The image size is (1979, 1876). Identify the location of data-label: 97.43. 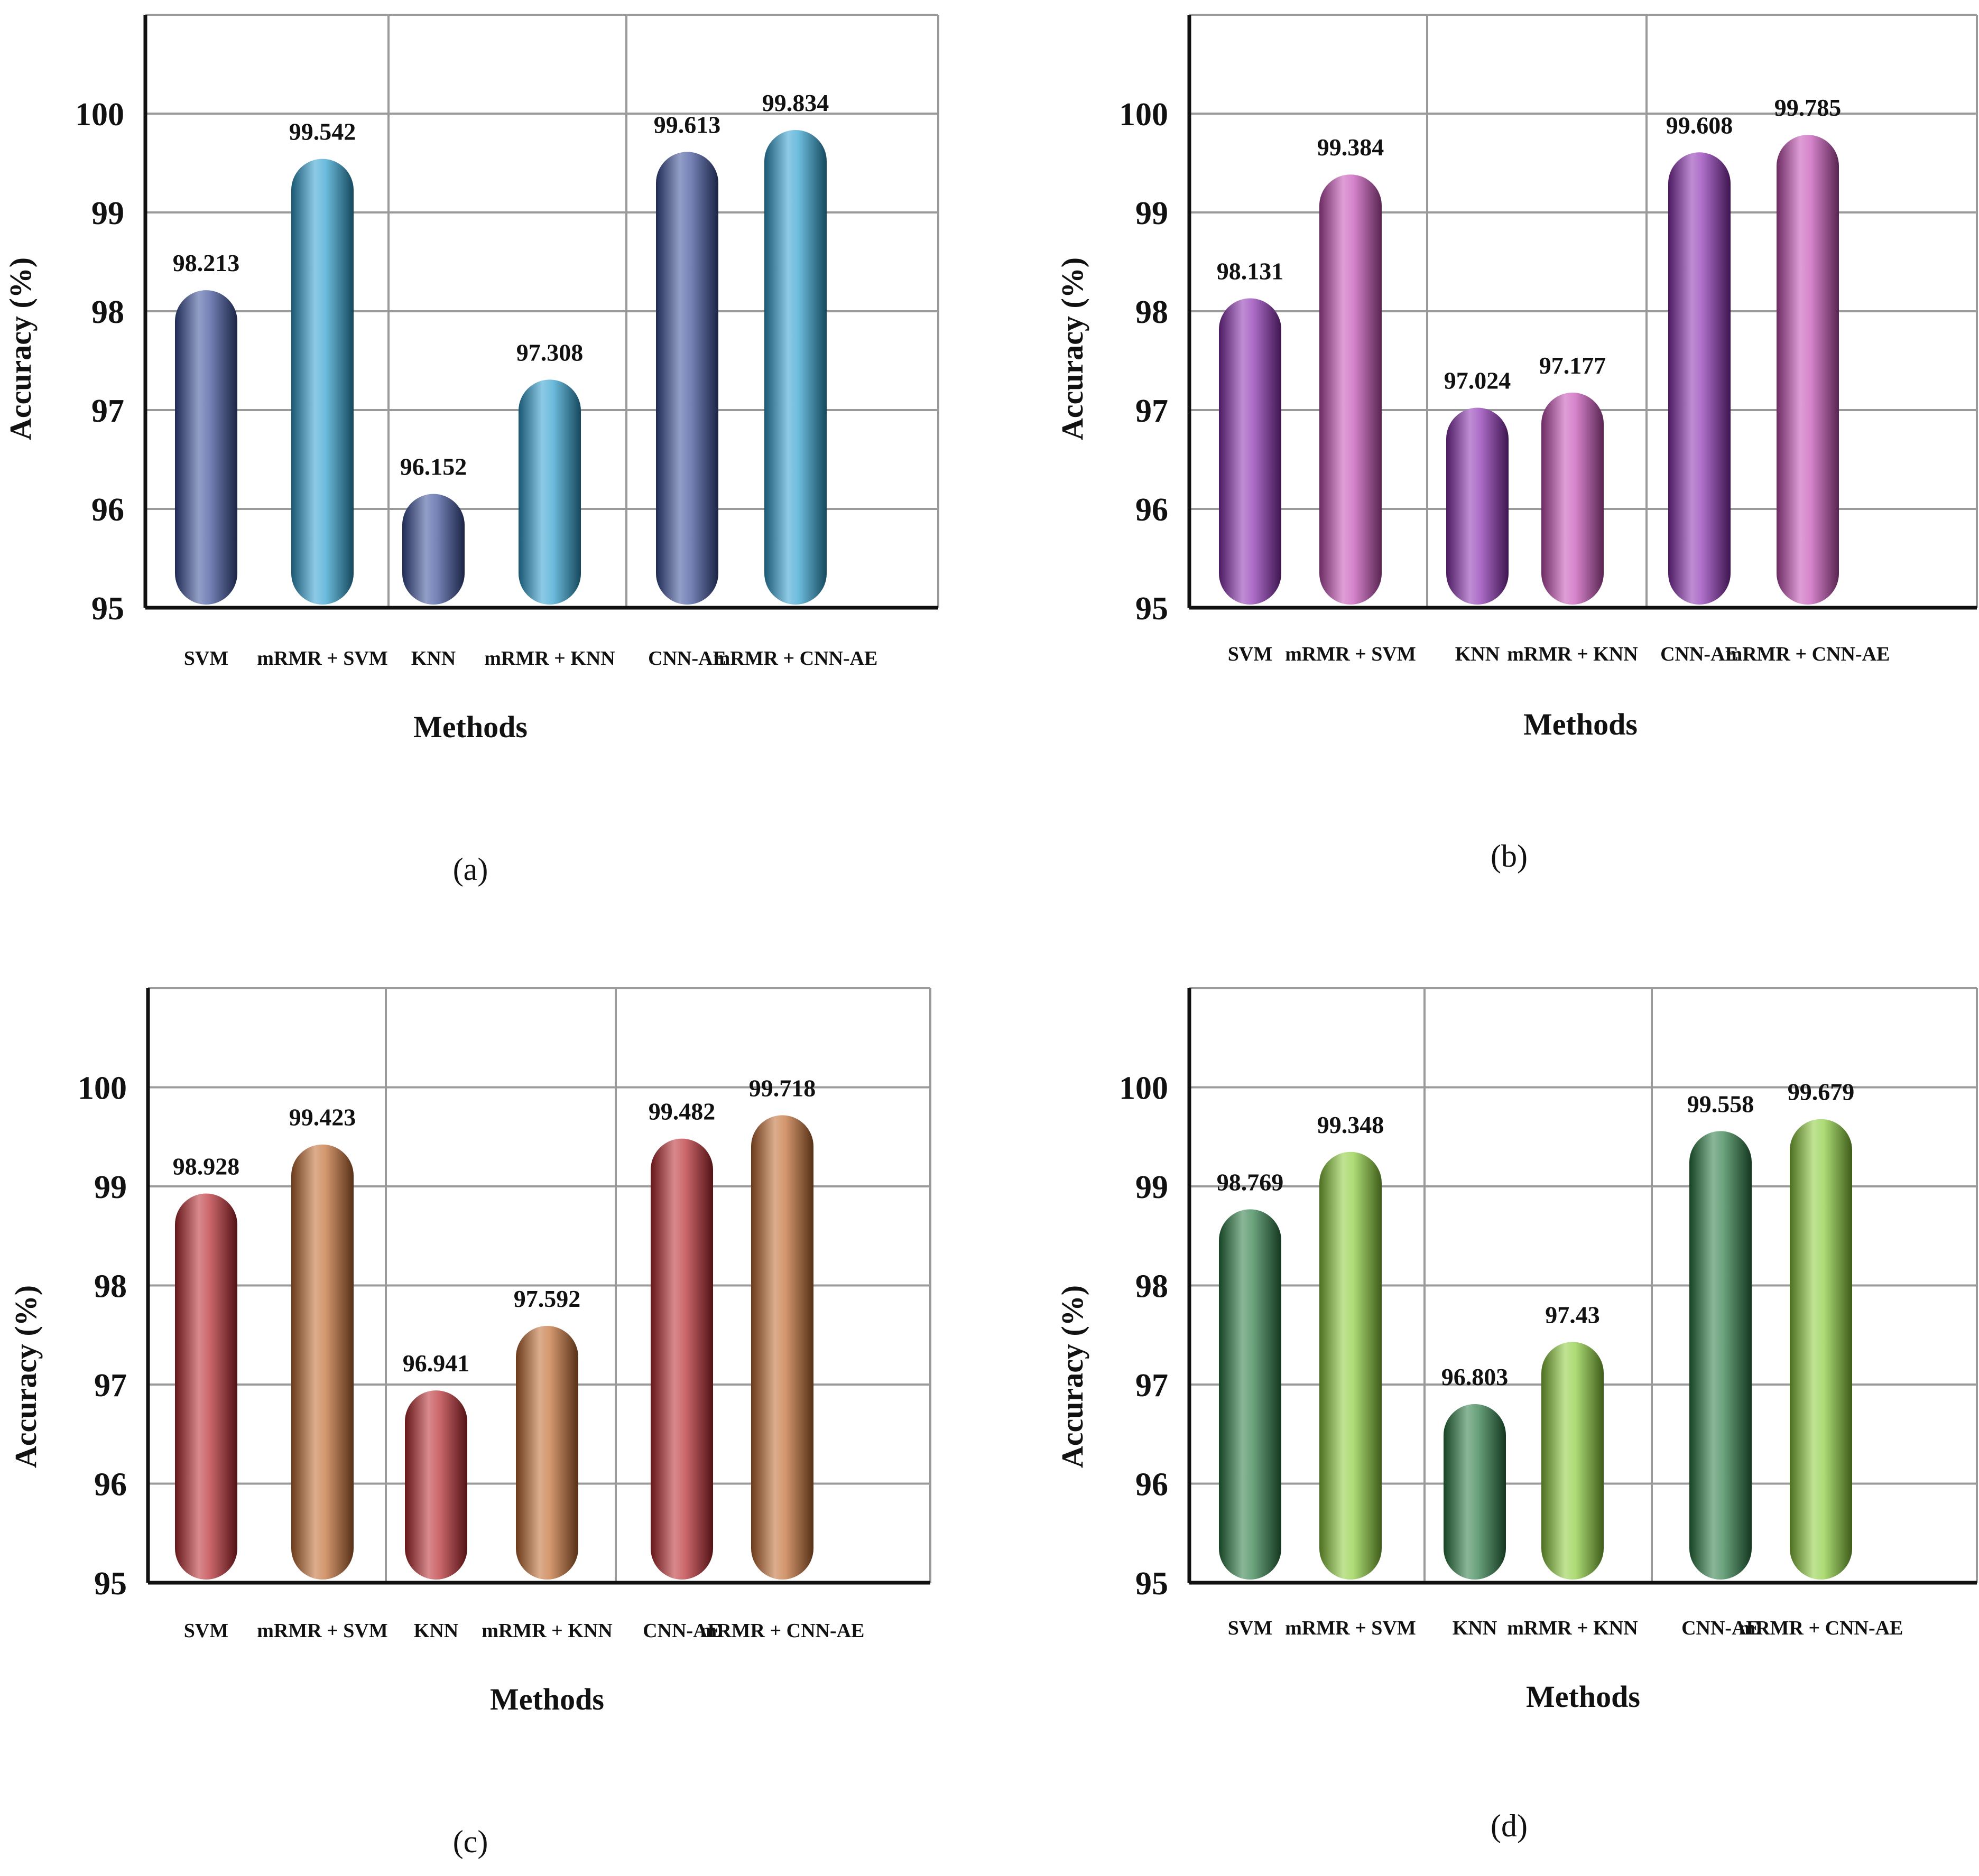
(1572, 1314).